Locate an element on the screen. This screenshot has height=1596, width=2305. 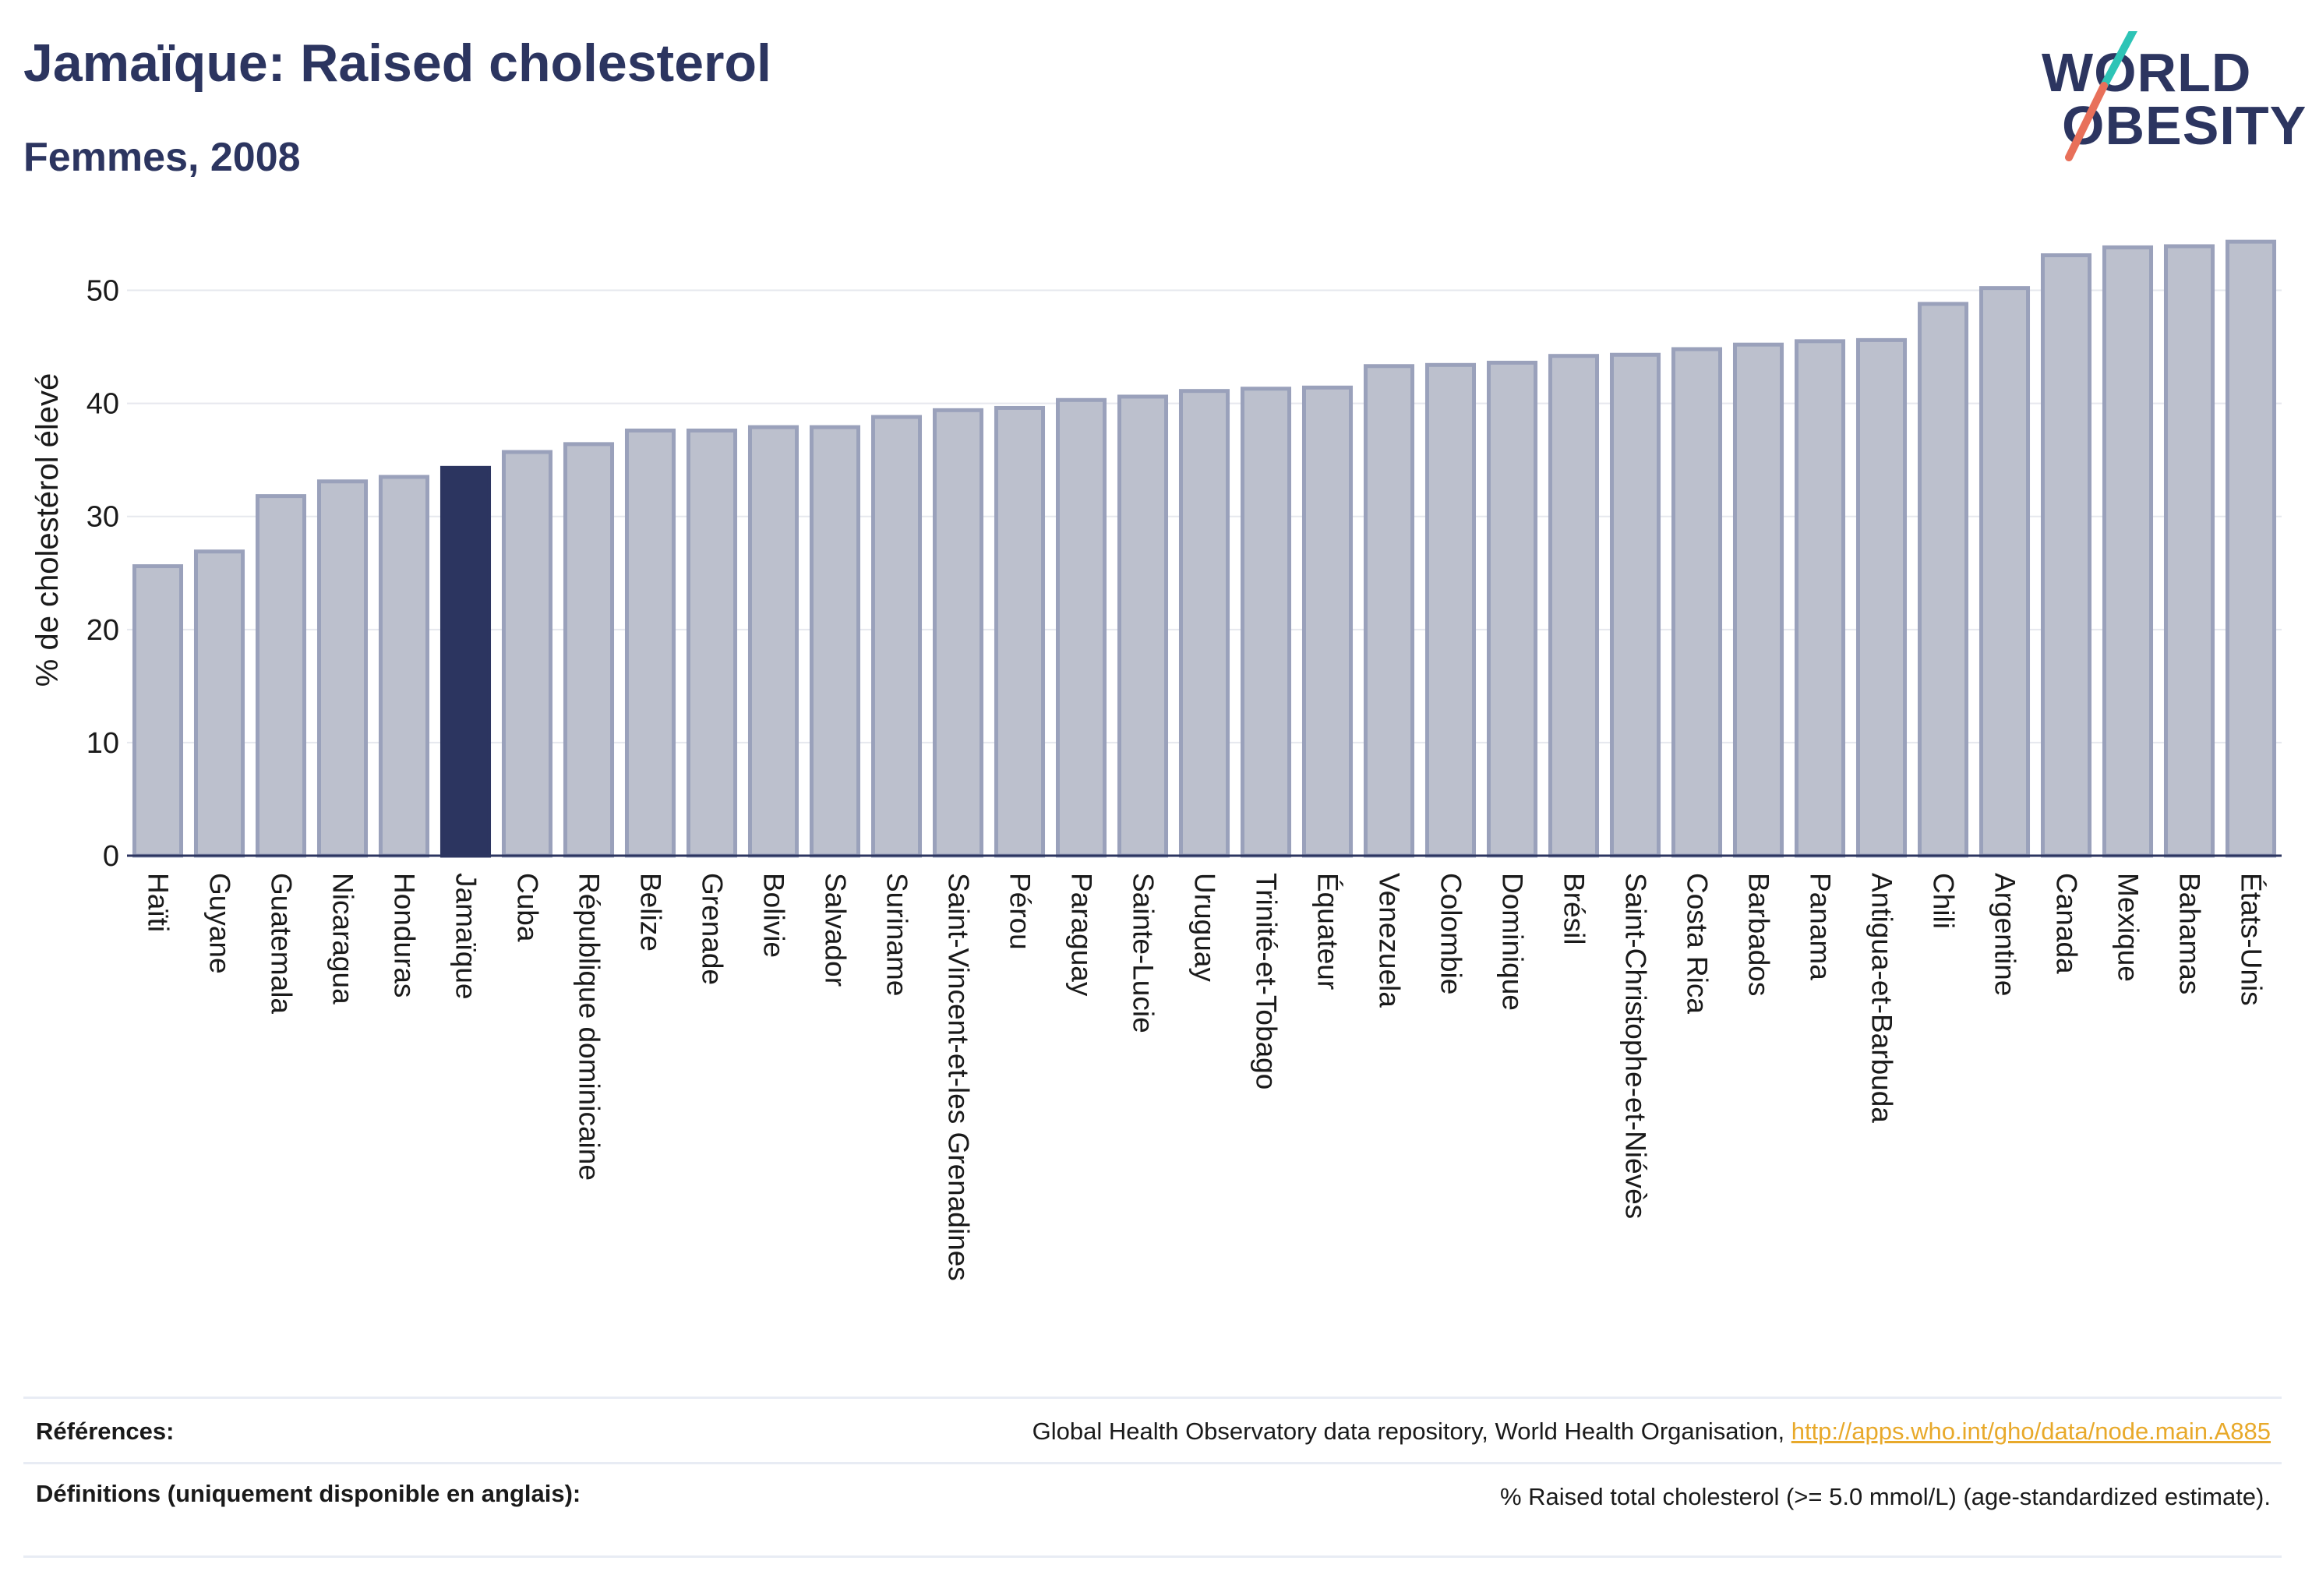
page-title: Jamaïque: Raised cholesterol is located at coordinates (397, 63).